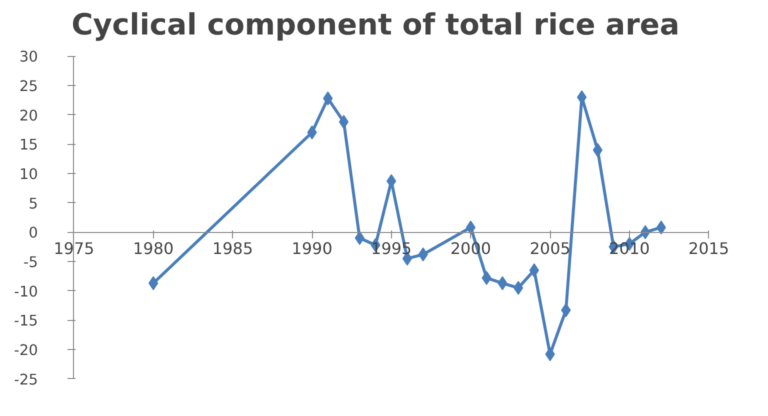 Image resolution: width=768 pixels, height=416 pixels. What do you see at coordinates (33, 203) in the screenshot?
I see `y-tick-label: 5` at bounding box center [33, 203].